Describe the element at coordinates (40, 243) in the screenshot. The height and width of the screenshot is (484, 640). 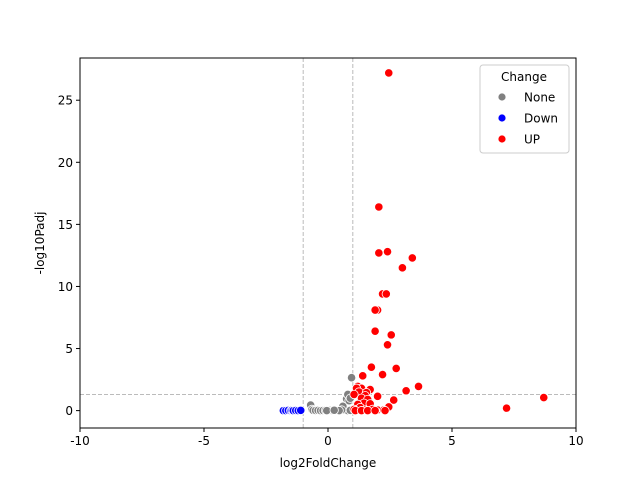
I see `y-axis-label: -log10Padj` at that location.